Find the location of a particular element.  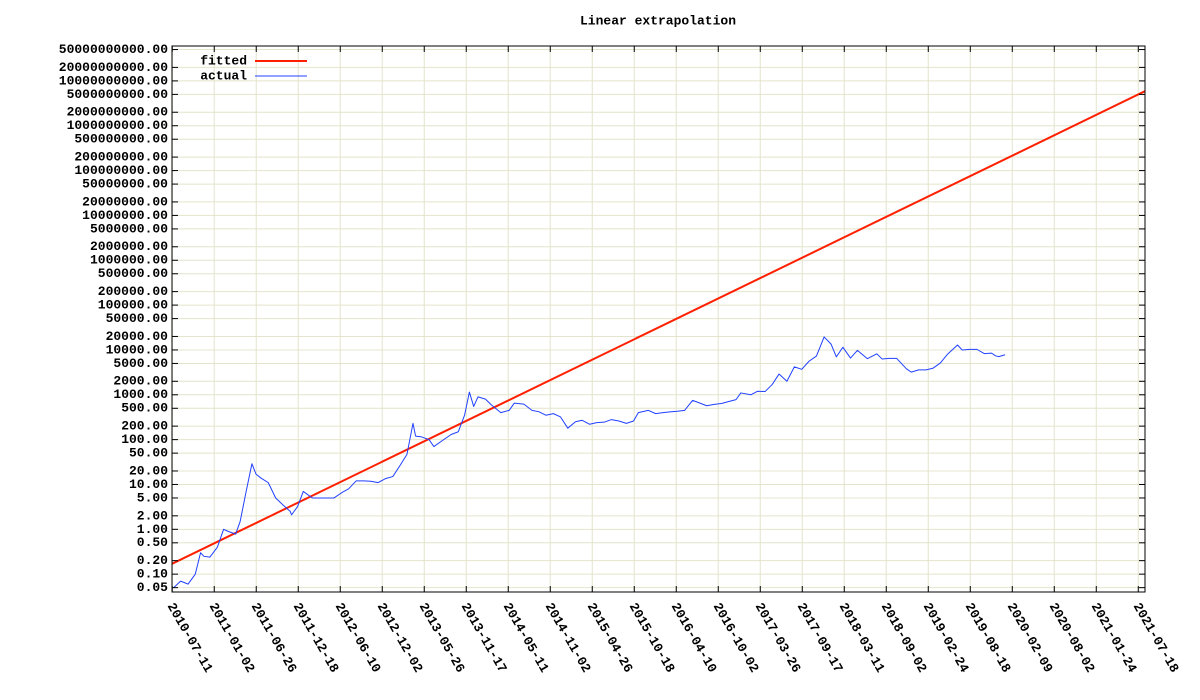

y-tick-label: 10000.00 is located at coordinates (137, 349).